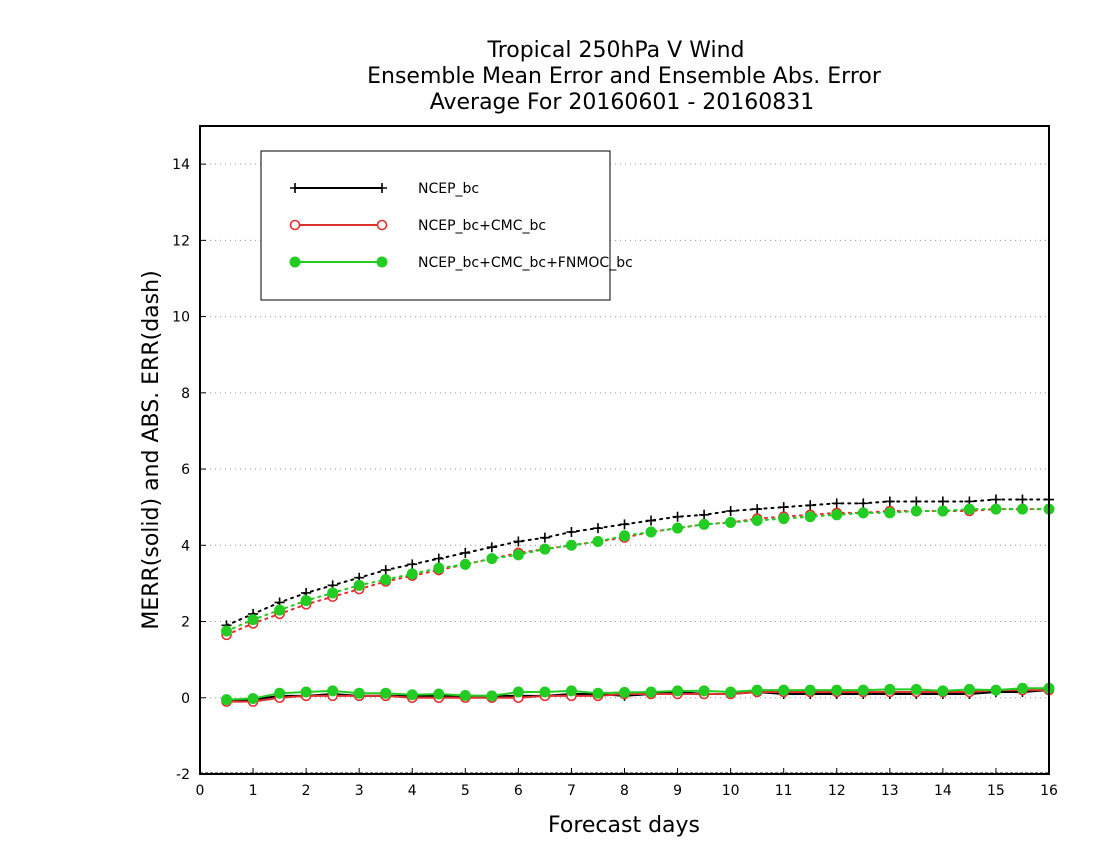 The height and width of the screenshot is (850, 1100). I want to click on x-tick-label-2: 2, so click(306, 791).